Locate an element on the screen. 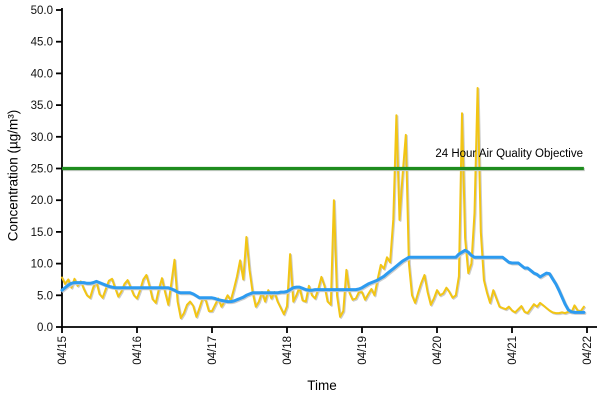  x-tick-label: 04/17 is located at coordinates (213, 350).